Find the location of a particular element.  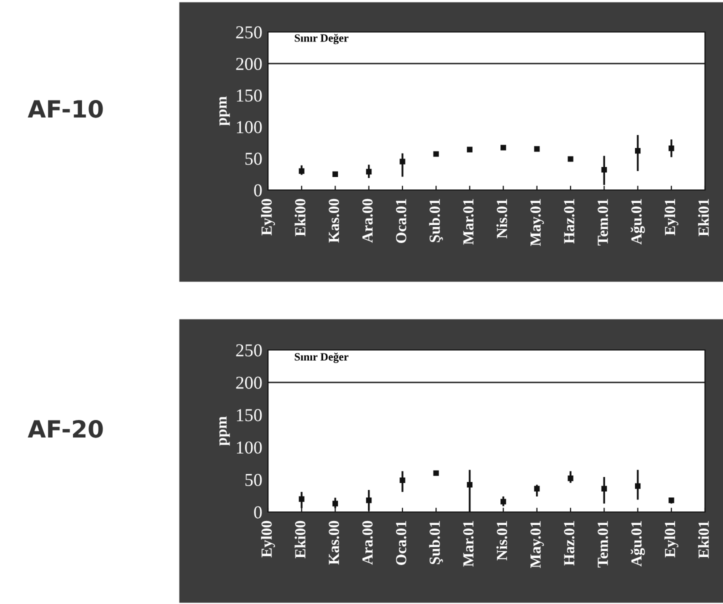

text: AF-20 is located at coordinates (65, 429).